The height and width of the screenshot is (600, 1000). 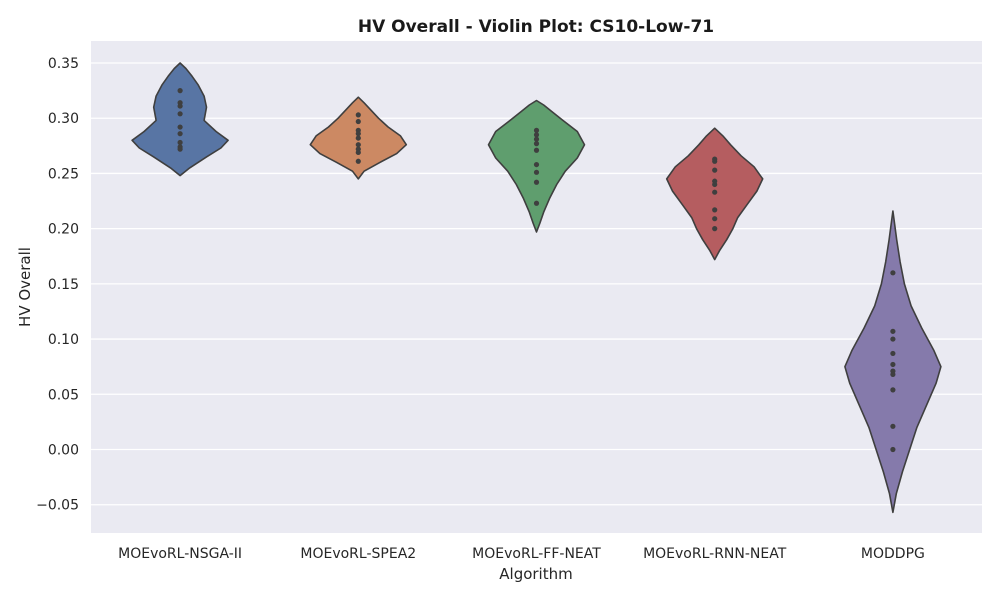 I want to click on y-tick-label: 0.05, so click(x=63, y=395).